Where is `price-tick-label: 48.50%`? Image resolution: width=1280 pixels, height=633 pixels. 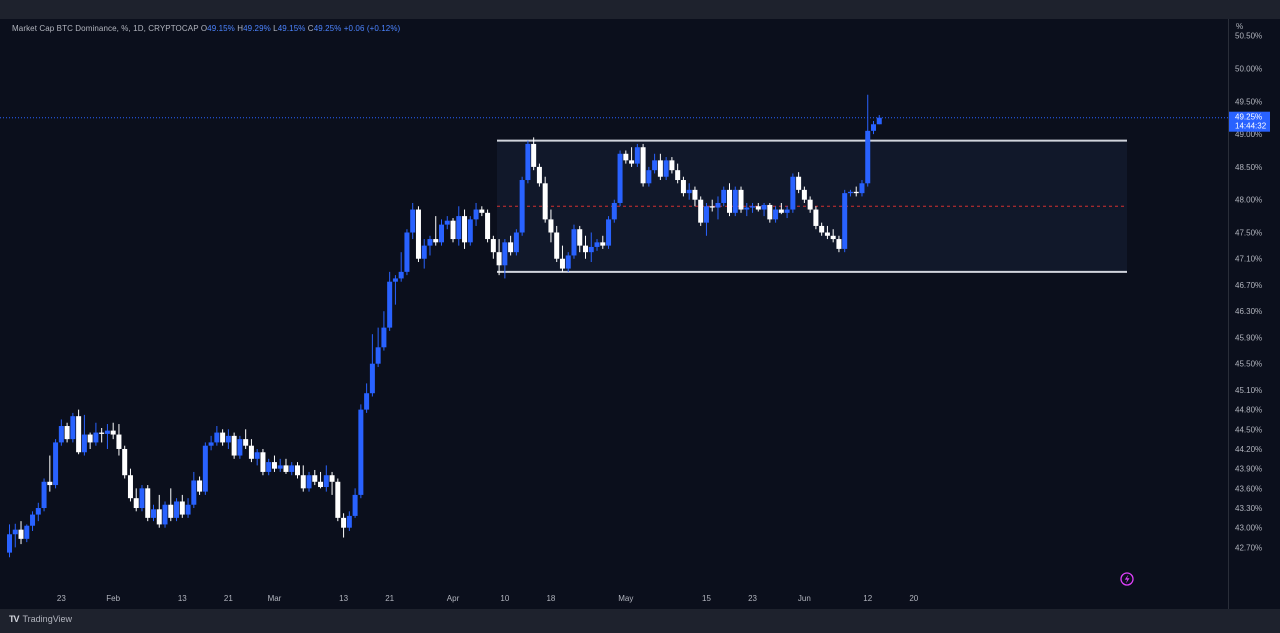
price-tick-label: 48.50% is located at coordinates (1248, 167).